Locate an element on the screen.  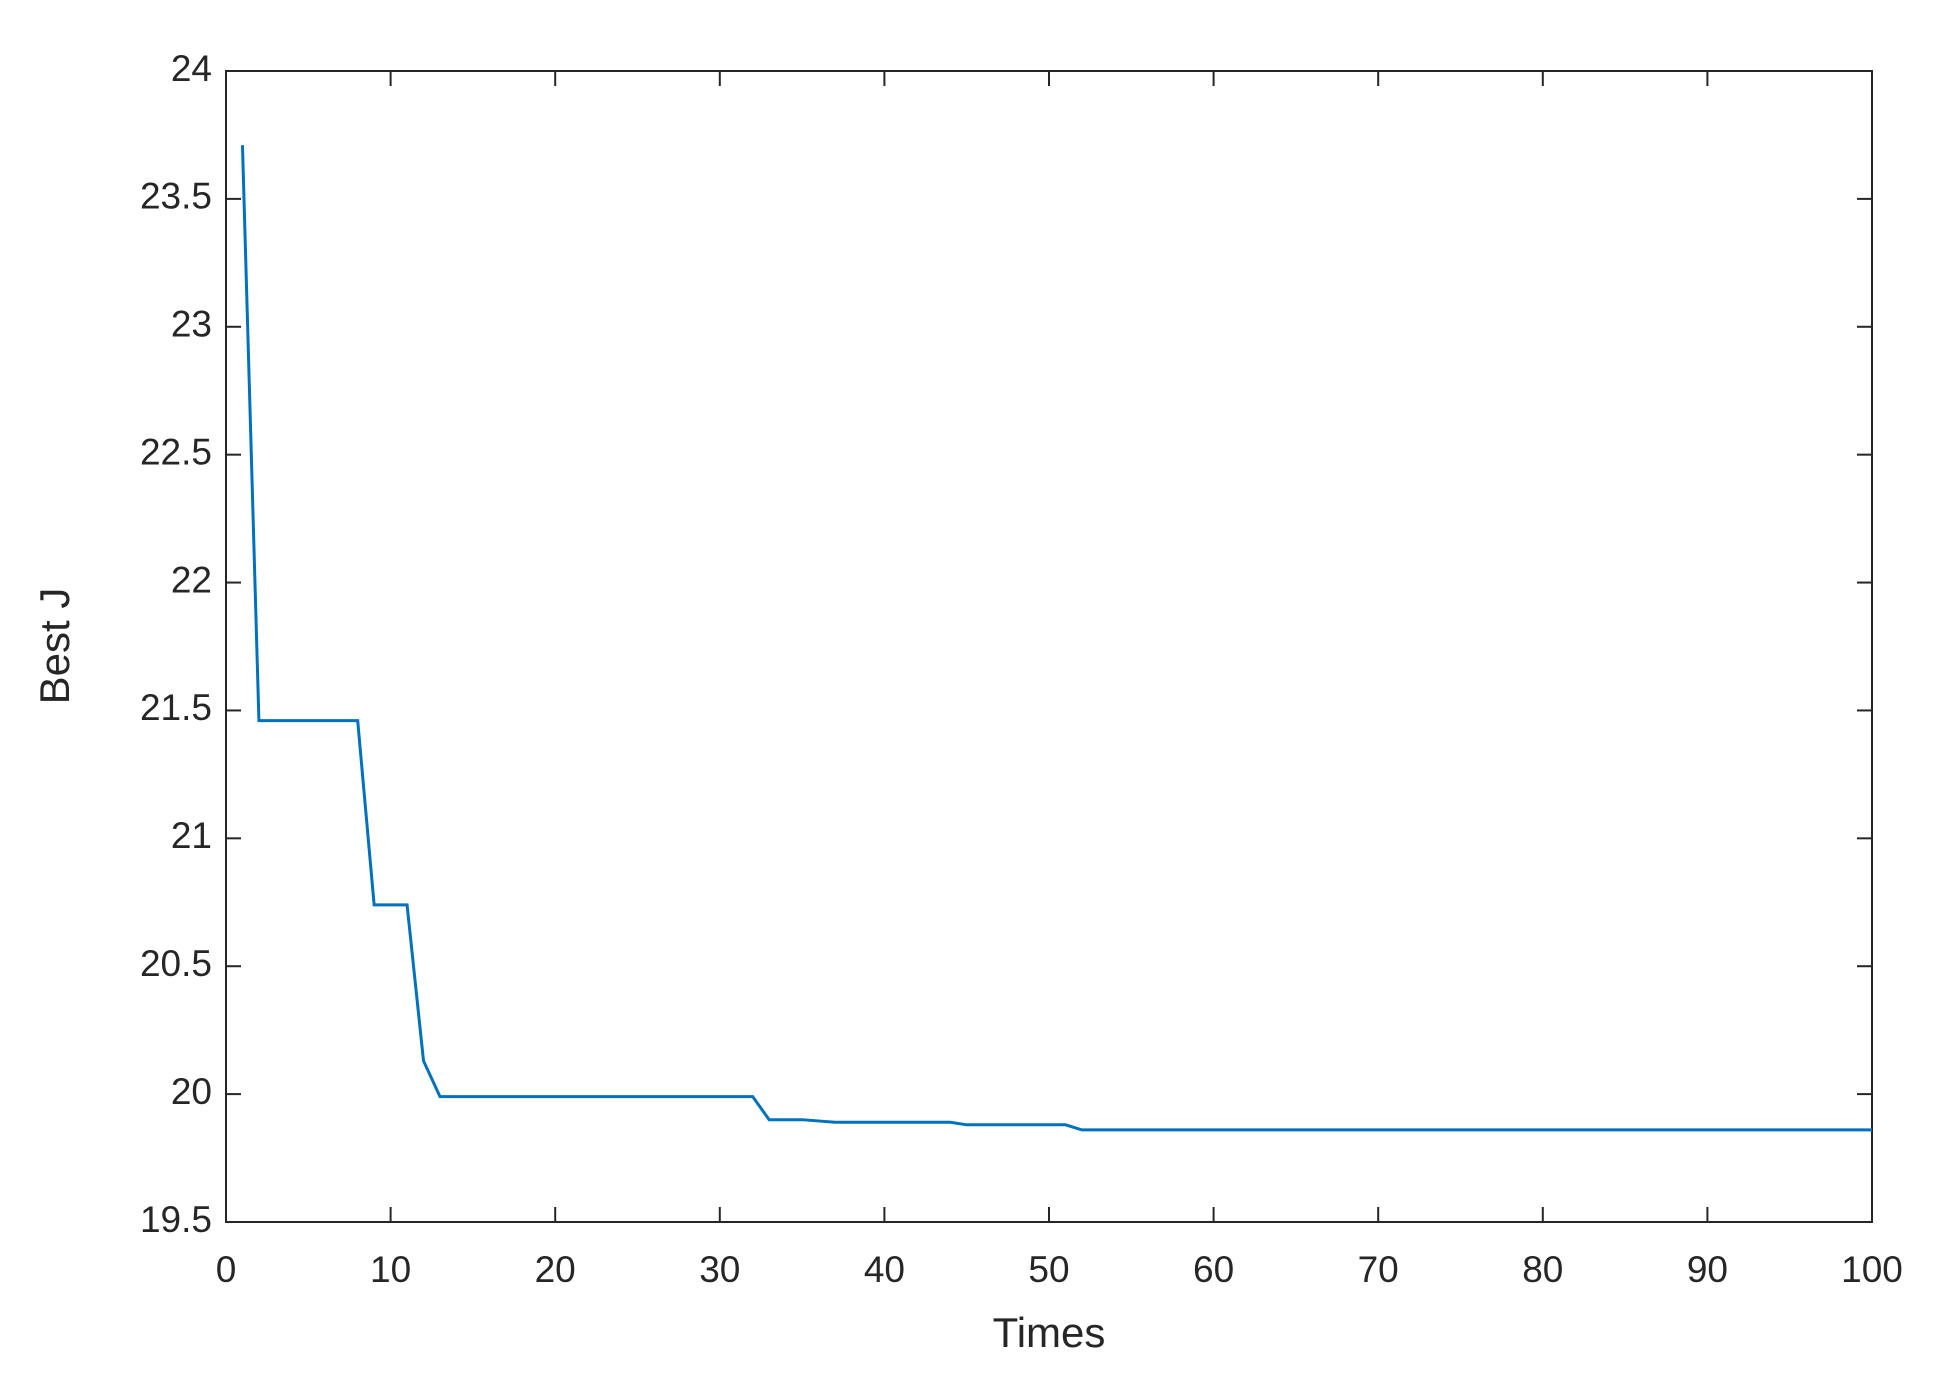
x-tick-label: 100 is located at coordinates (1872, 1269).